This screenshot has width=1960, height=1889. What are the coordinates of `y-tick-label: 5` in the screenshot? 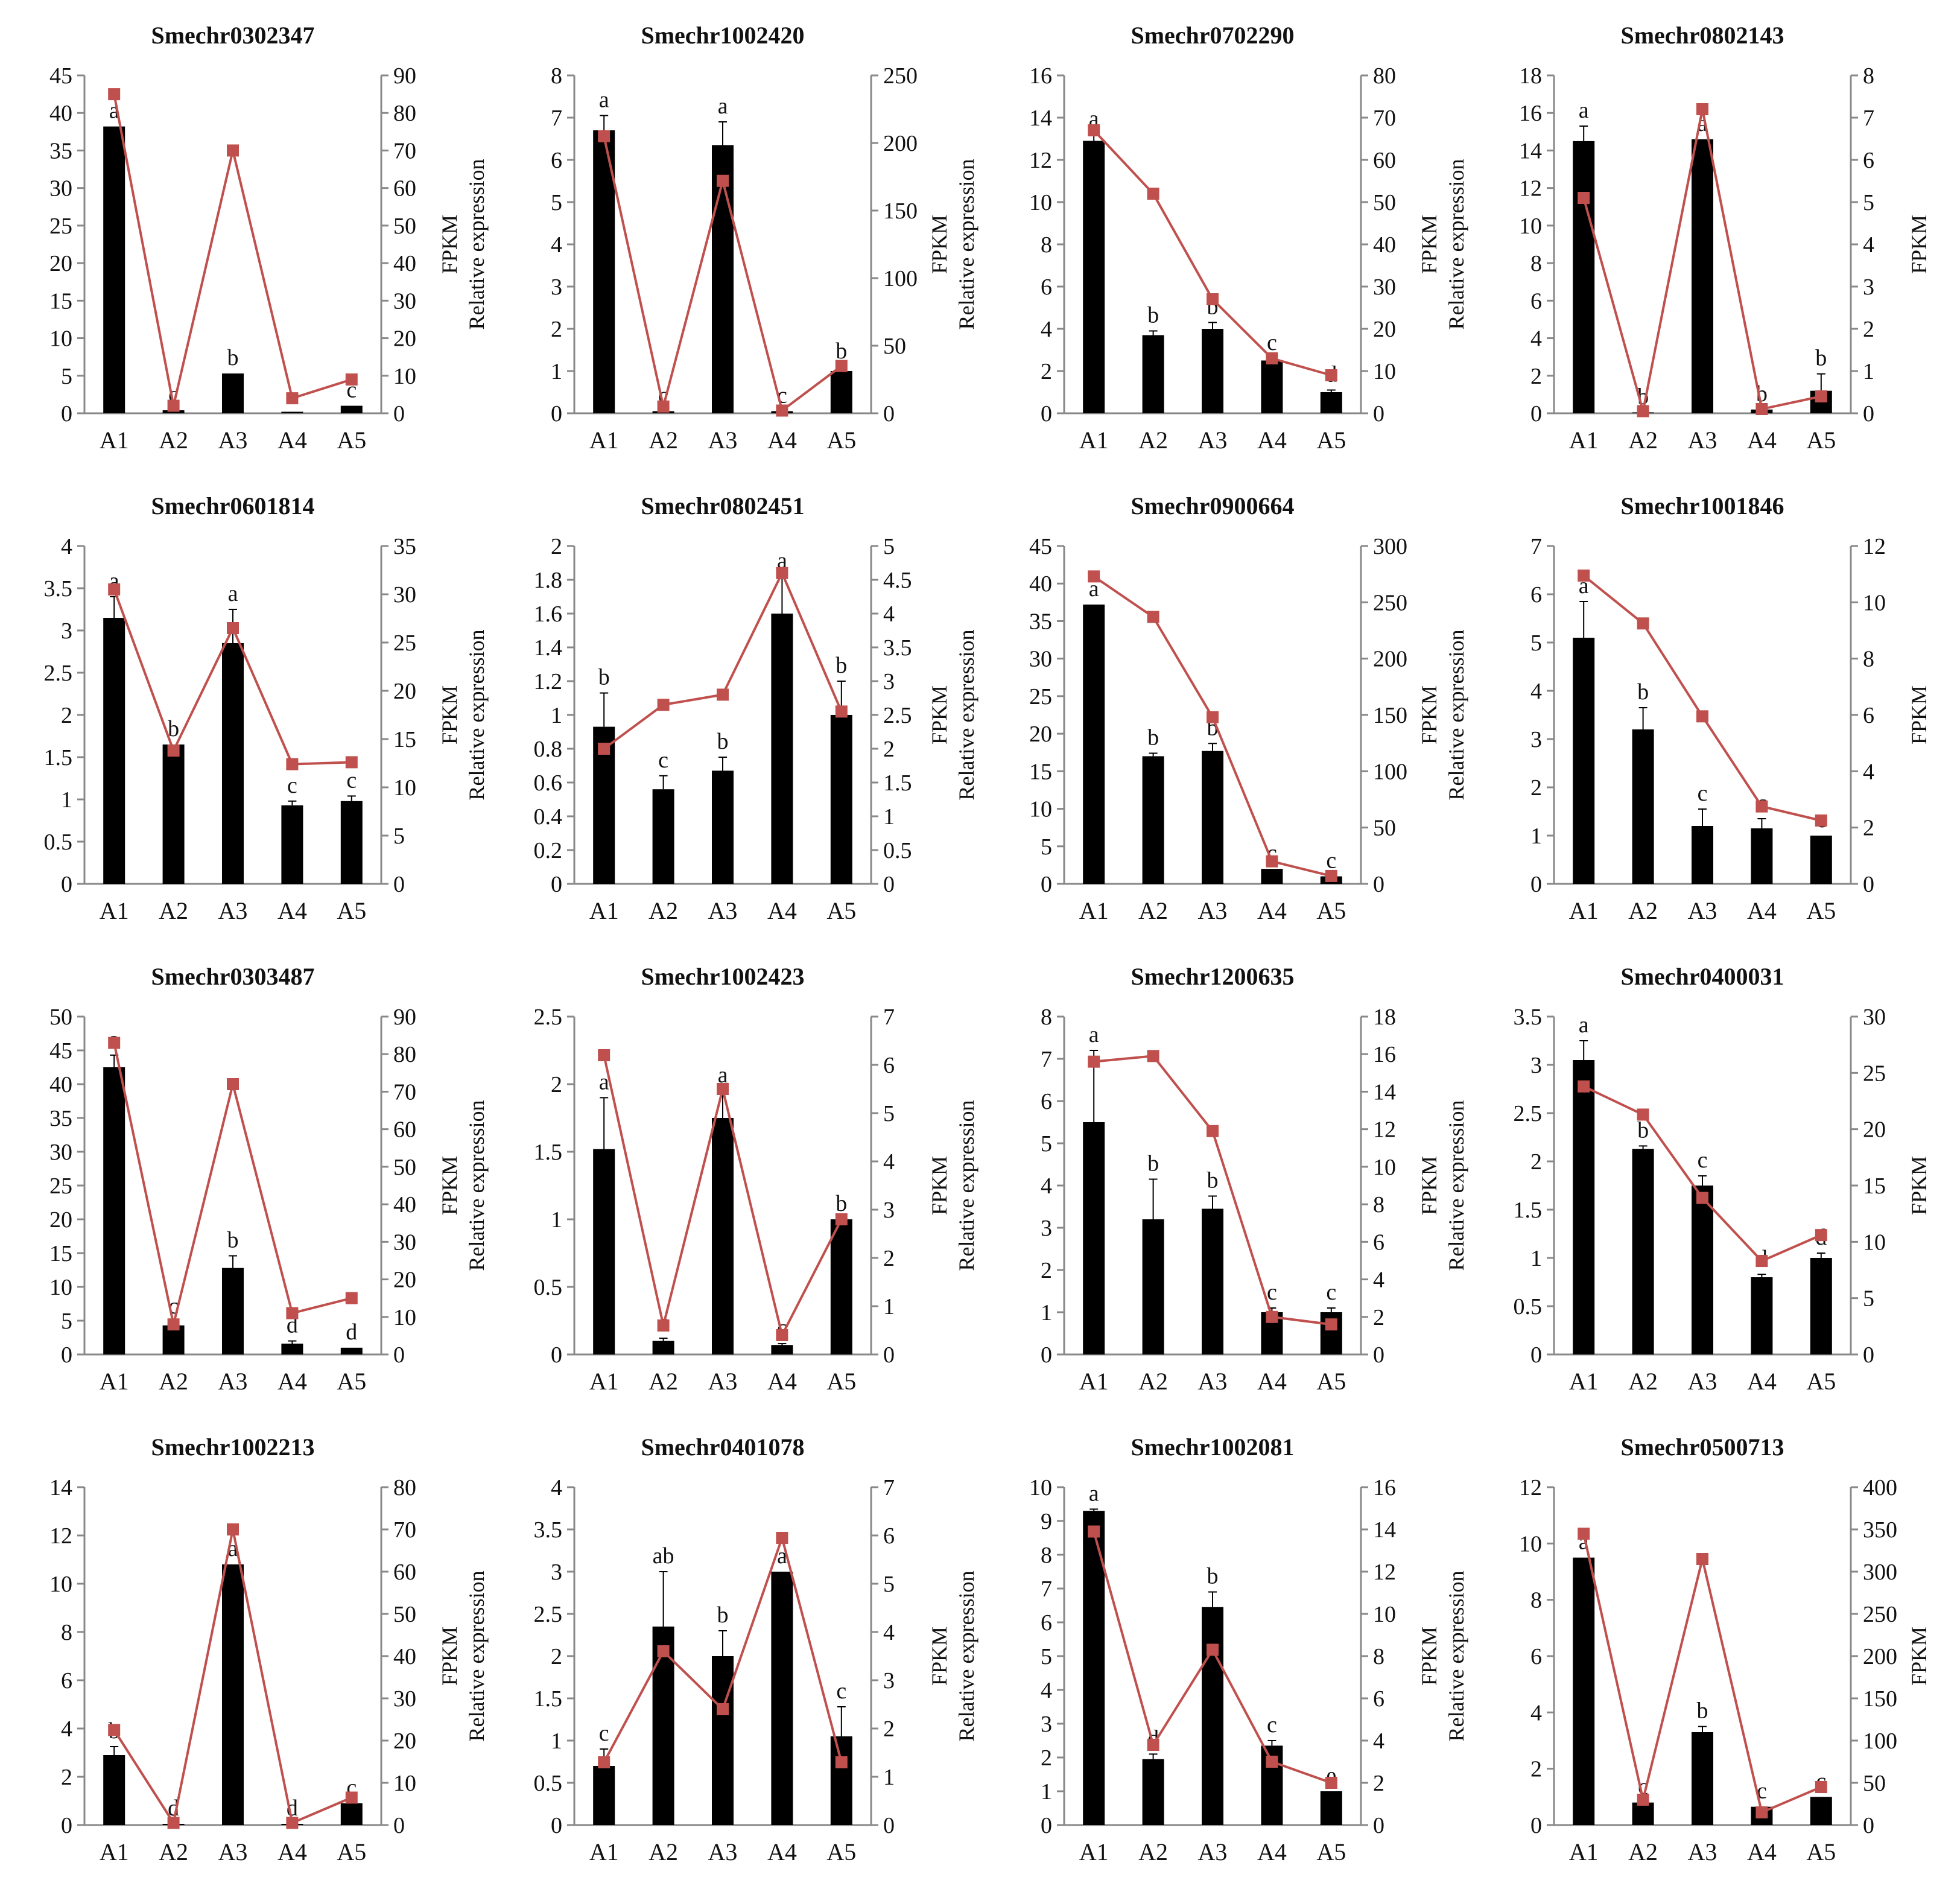 It's located at (66, 1321).